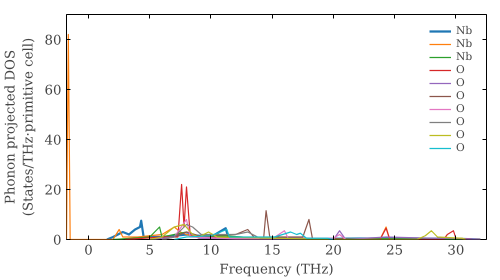  I want to click on x-tick-label: 0, so click(88, 251).